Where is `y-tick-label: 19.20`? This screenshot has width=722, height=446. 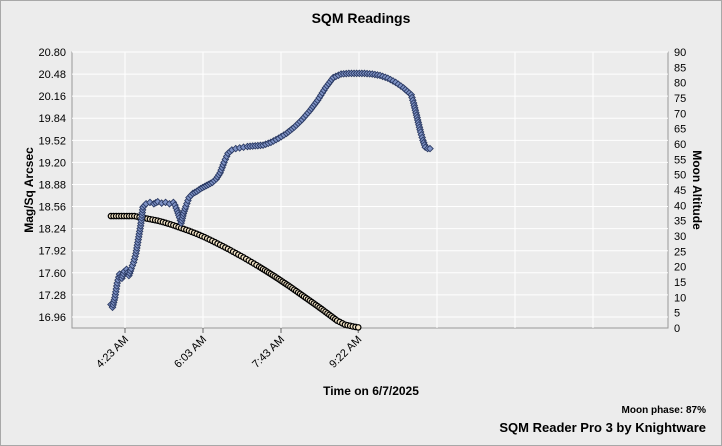
y-tick-label: 19.20 is located at coordinates (52, 163).